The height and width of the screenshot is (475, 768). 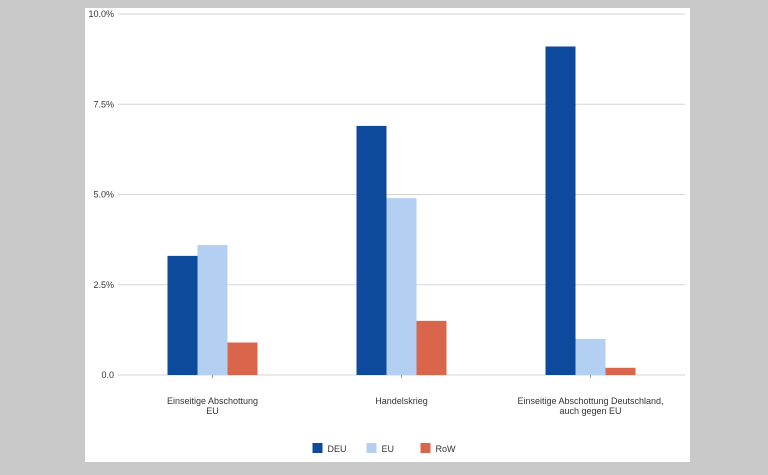 What do you see at coordinates (446, 449) in the screenshot?
I see `legend-label-row: RoW` at bounding box center [446, 449].